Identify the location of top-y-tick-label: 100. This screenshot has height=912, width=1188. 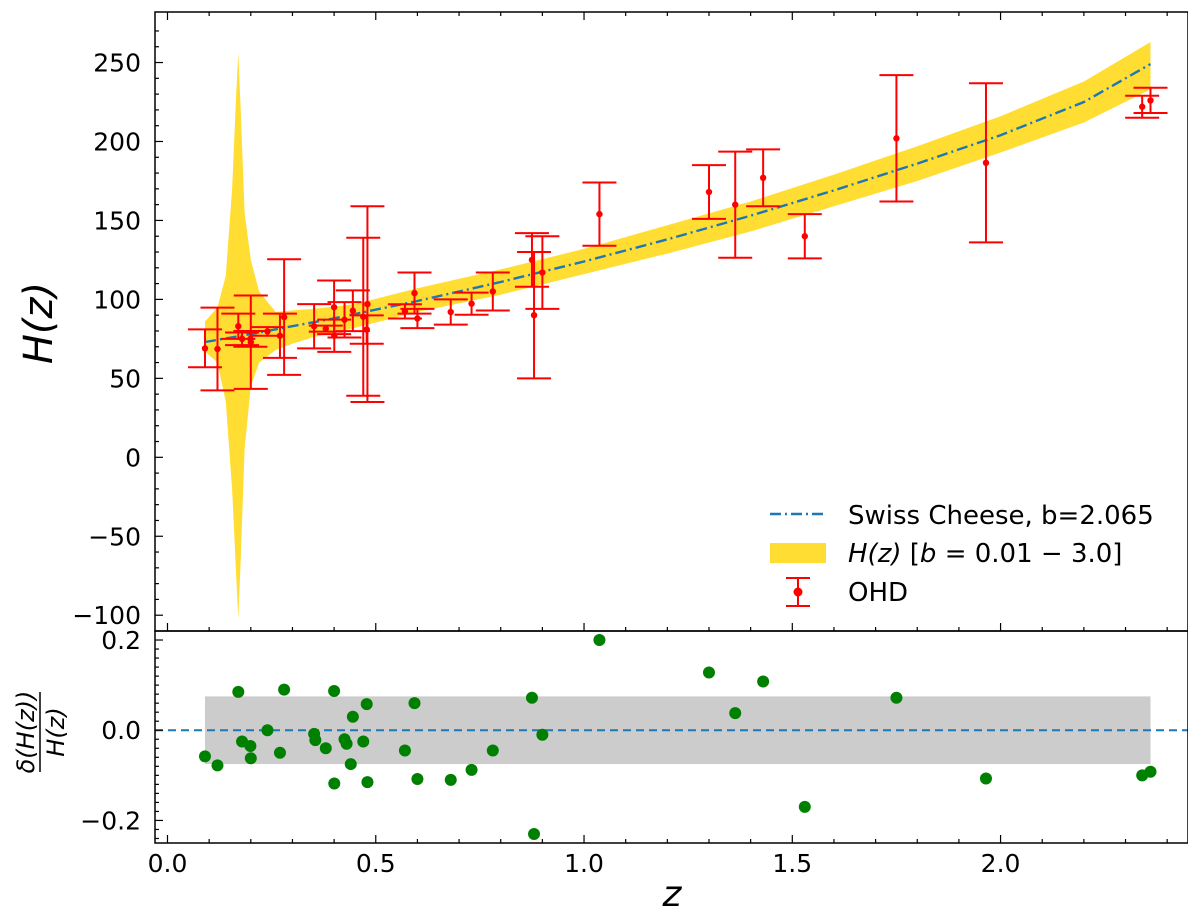
(117, 299).